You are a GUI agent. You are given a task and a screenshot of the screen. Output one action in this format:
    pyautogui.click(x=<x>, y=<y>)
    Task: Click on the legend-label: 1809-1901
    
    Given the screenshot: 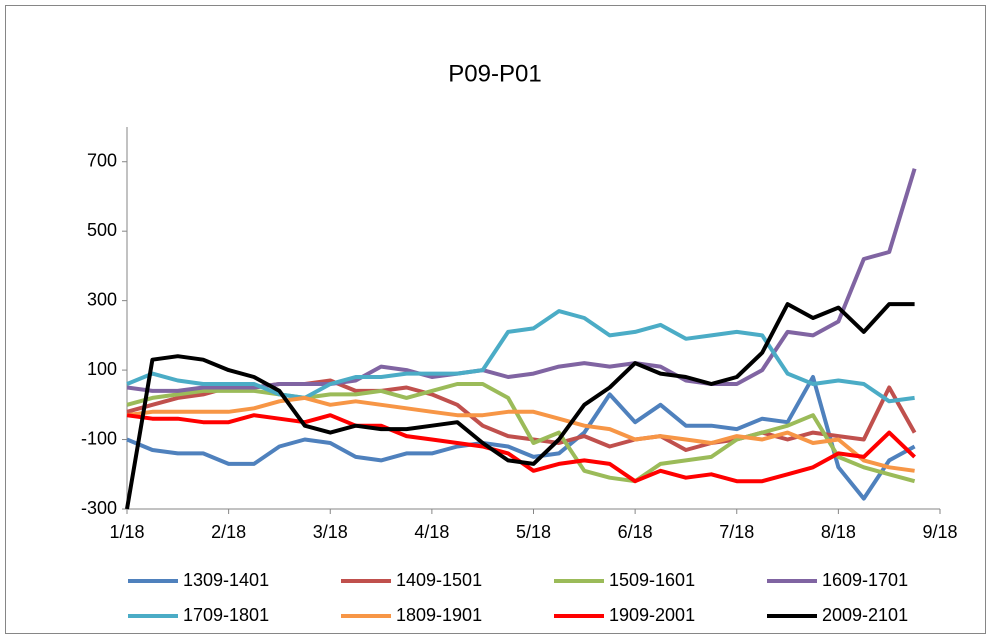 What is the action you would take?
    pyautogui.click(x=439, y=615)
    